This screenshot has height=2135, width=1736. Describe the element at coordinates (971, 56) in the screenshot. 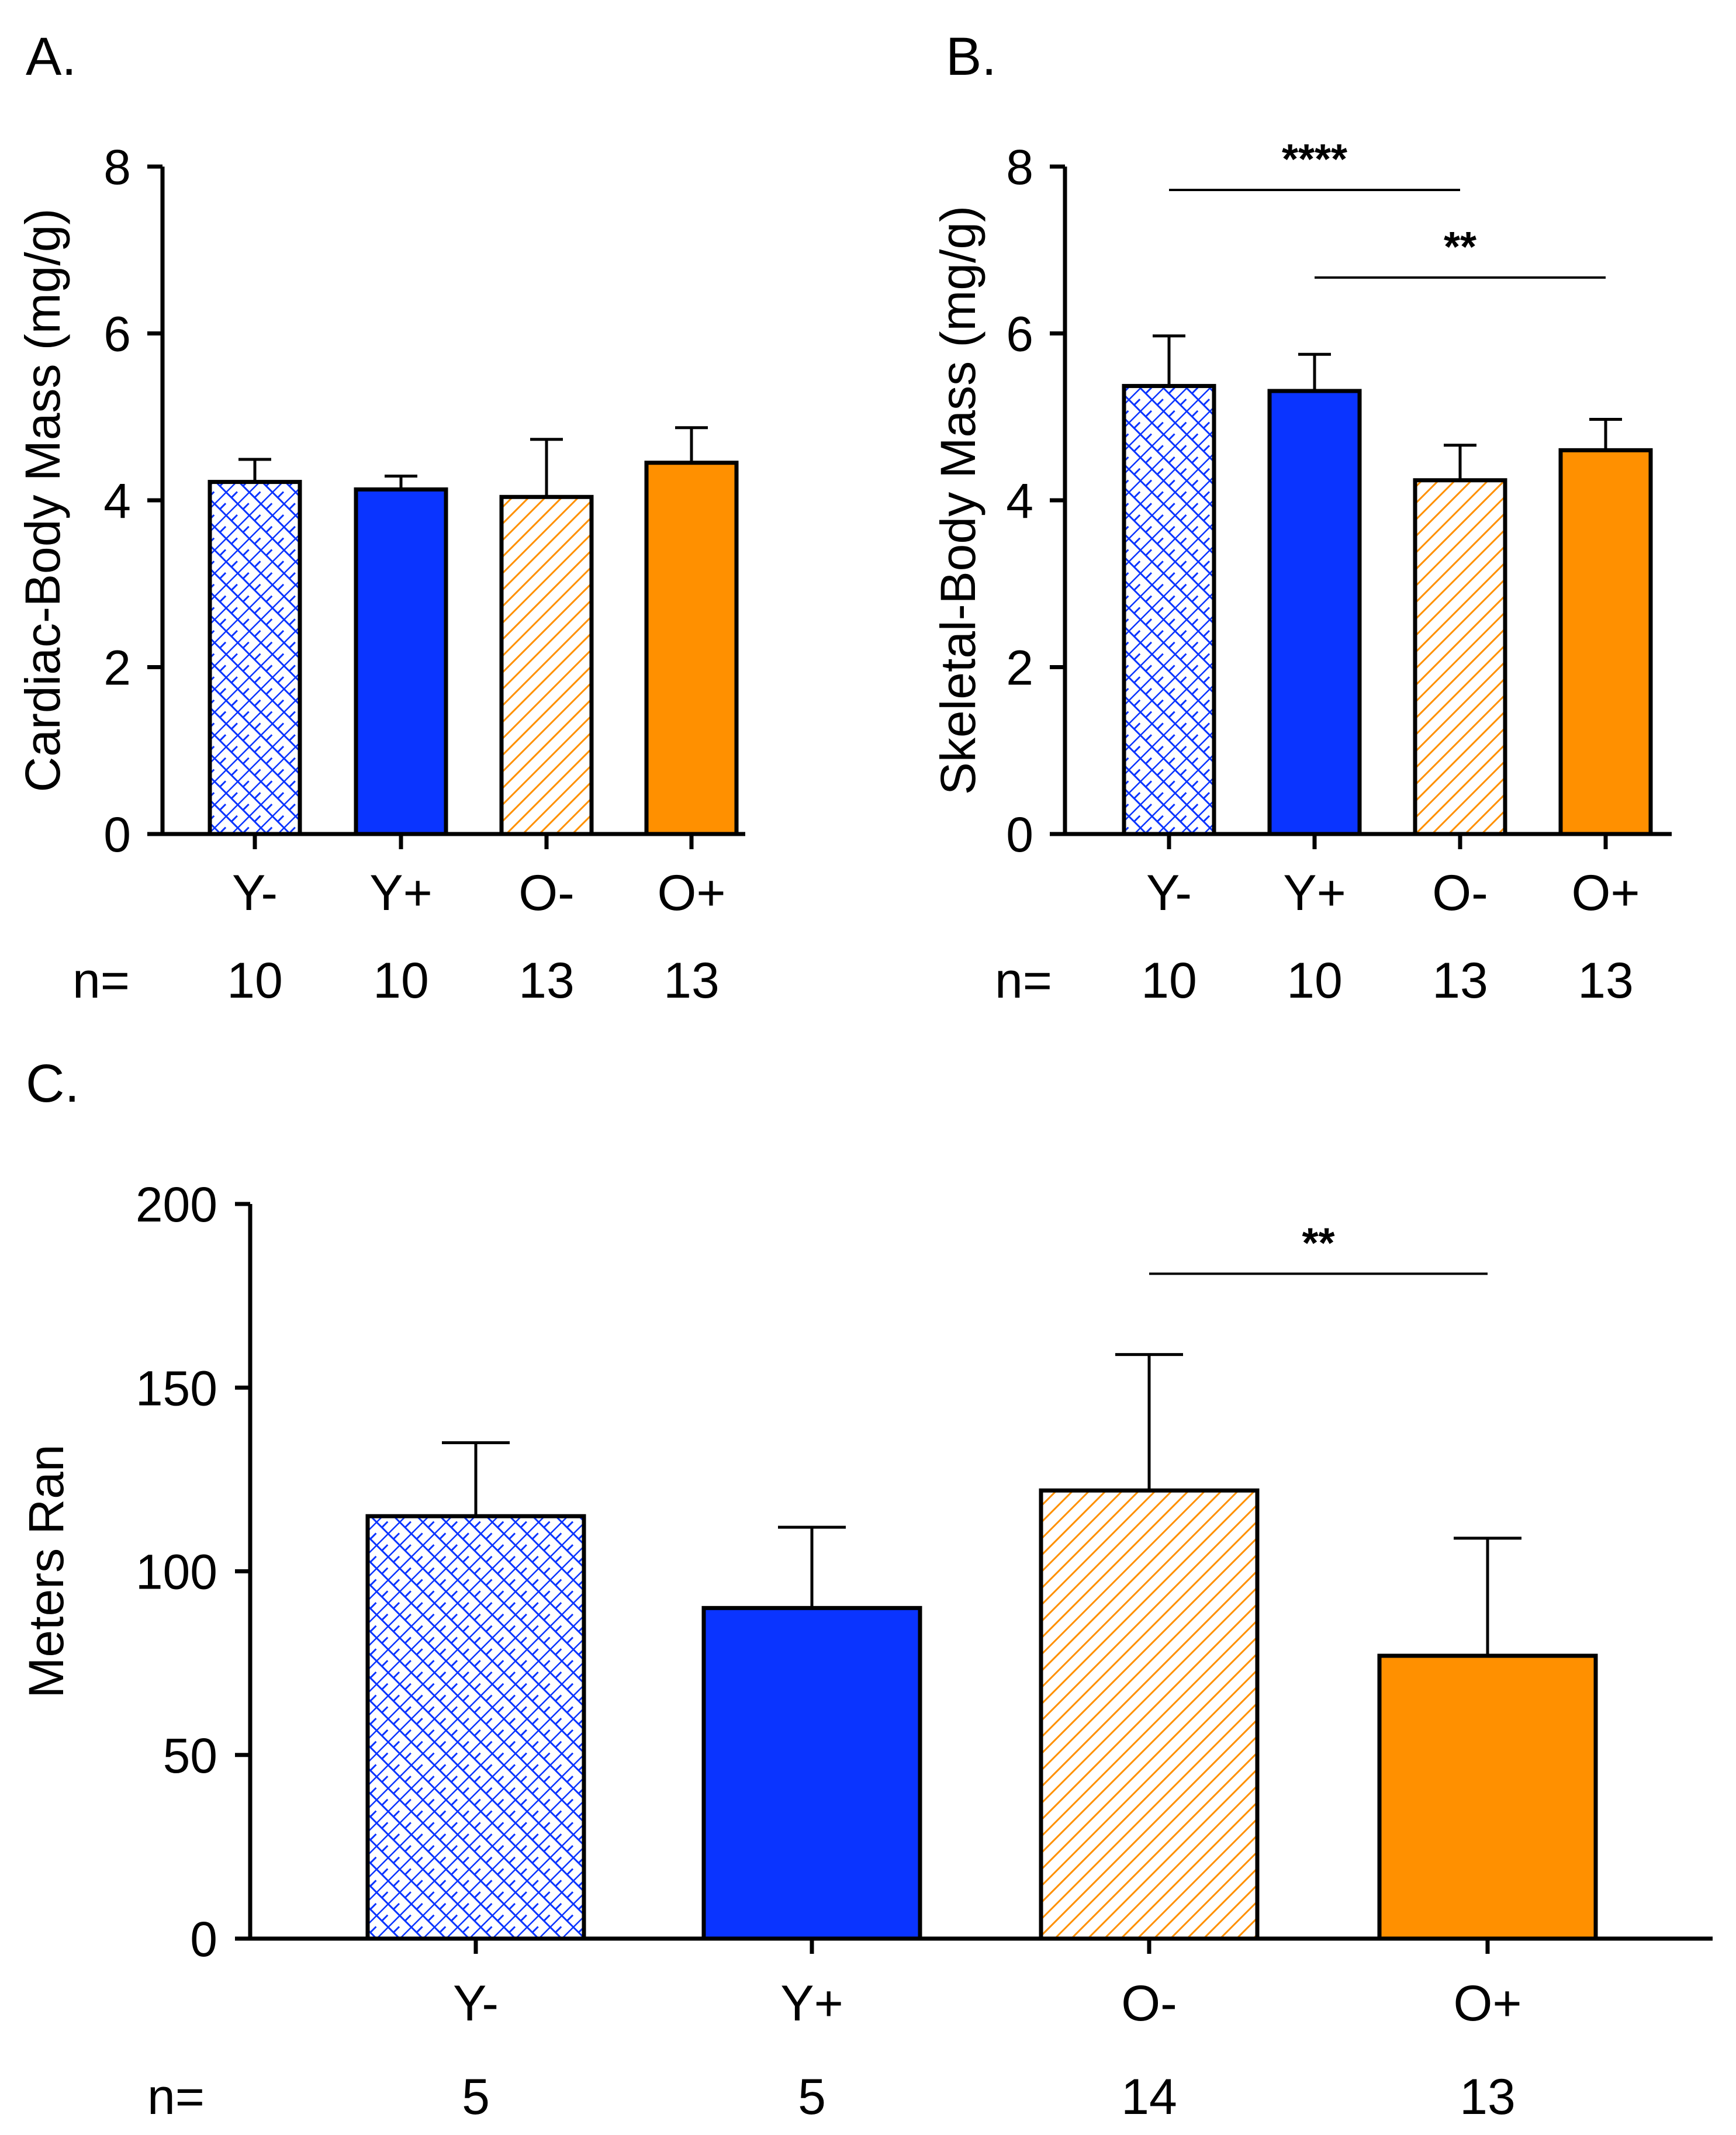

I see `panel-label: B.` at that location.